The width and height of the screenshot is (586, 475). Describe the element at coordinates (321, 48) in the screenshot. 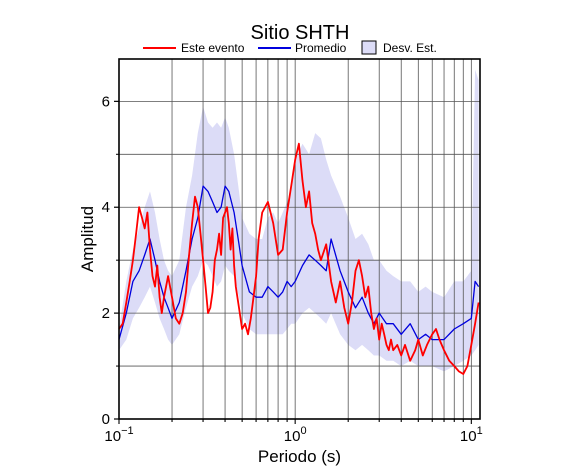

I see `legend-label: Promedio` at that location.